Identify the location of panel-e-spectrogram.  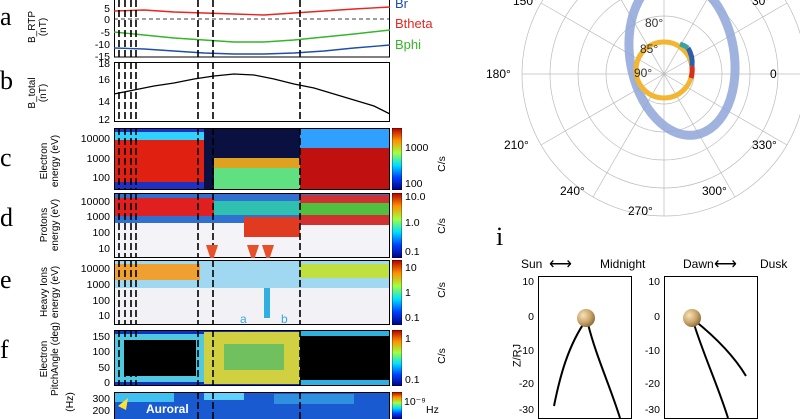
(252, 292).